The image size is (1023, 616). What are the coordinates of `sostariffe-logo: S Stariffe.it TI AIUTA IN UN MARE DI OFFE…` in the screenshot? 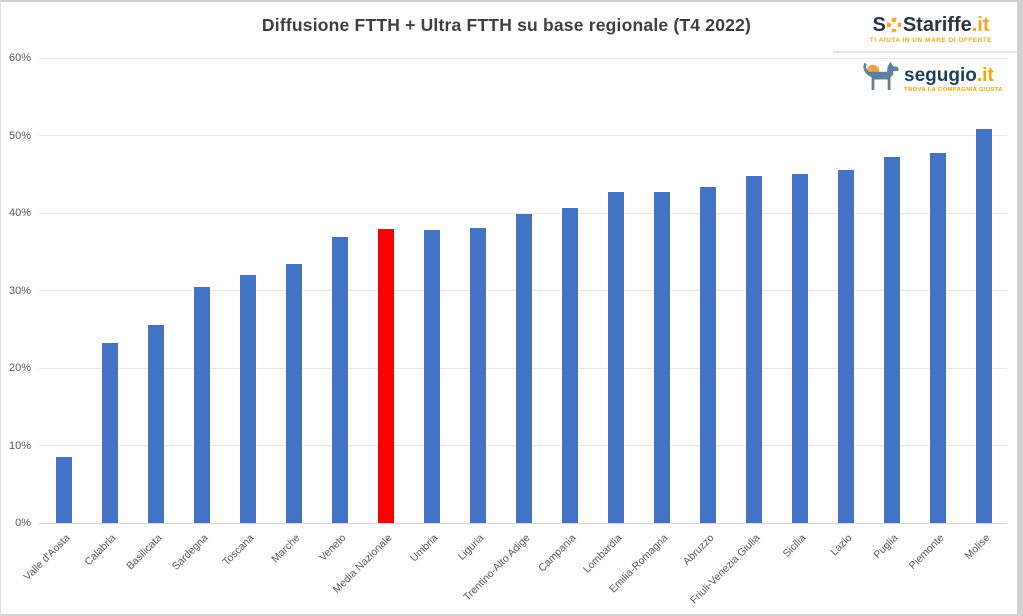 It's located at (931, 29).